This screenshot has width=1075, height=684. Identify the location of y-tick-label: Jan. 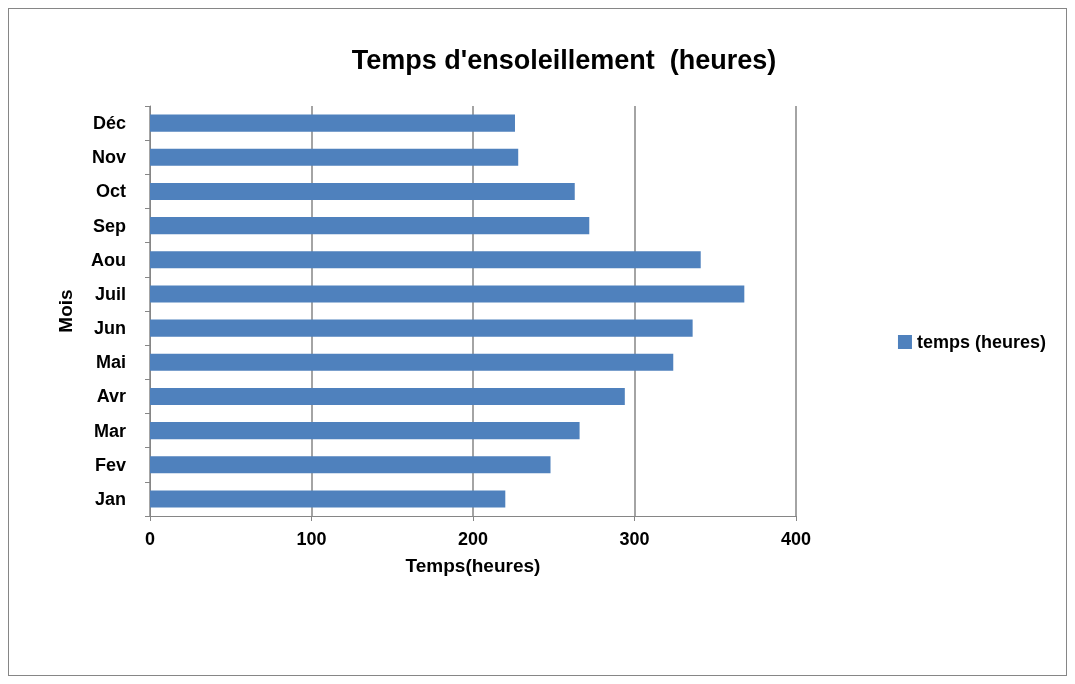
(110, 498).